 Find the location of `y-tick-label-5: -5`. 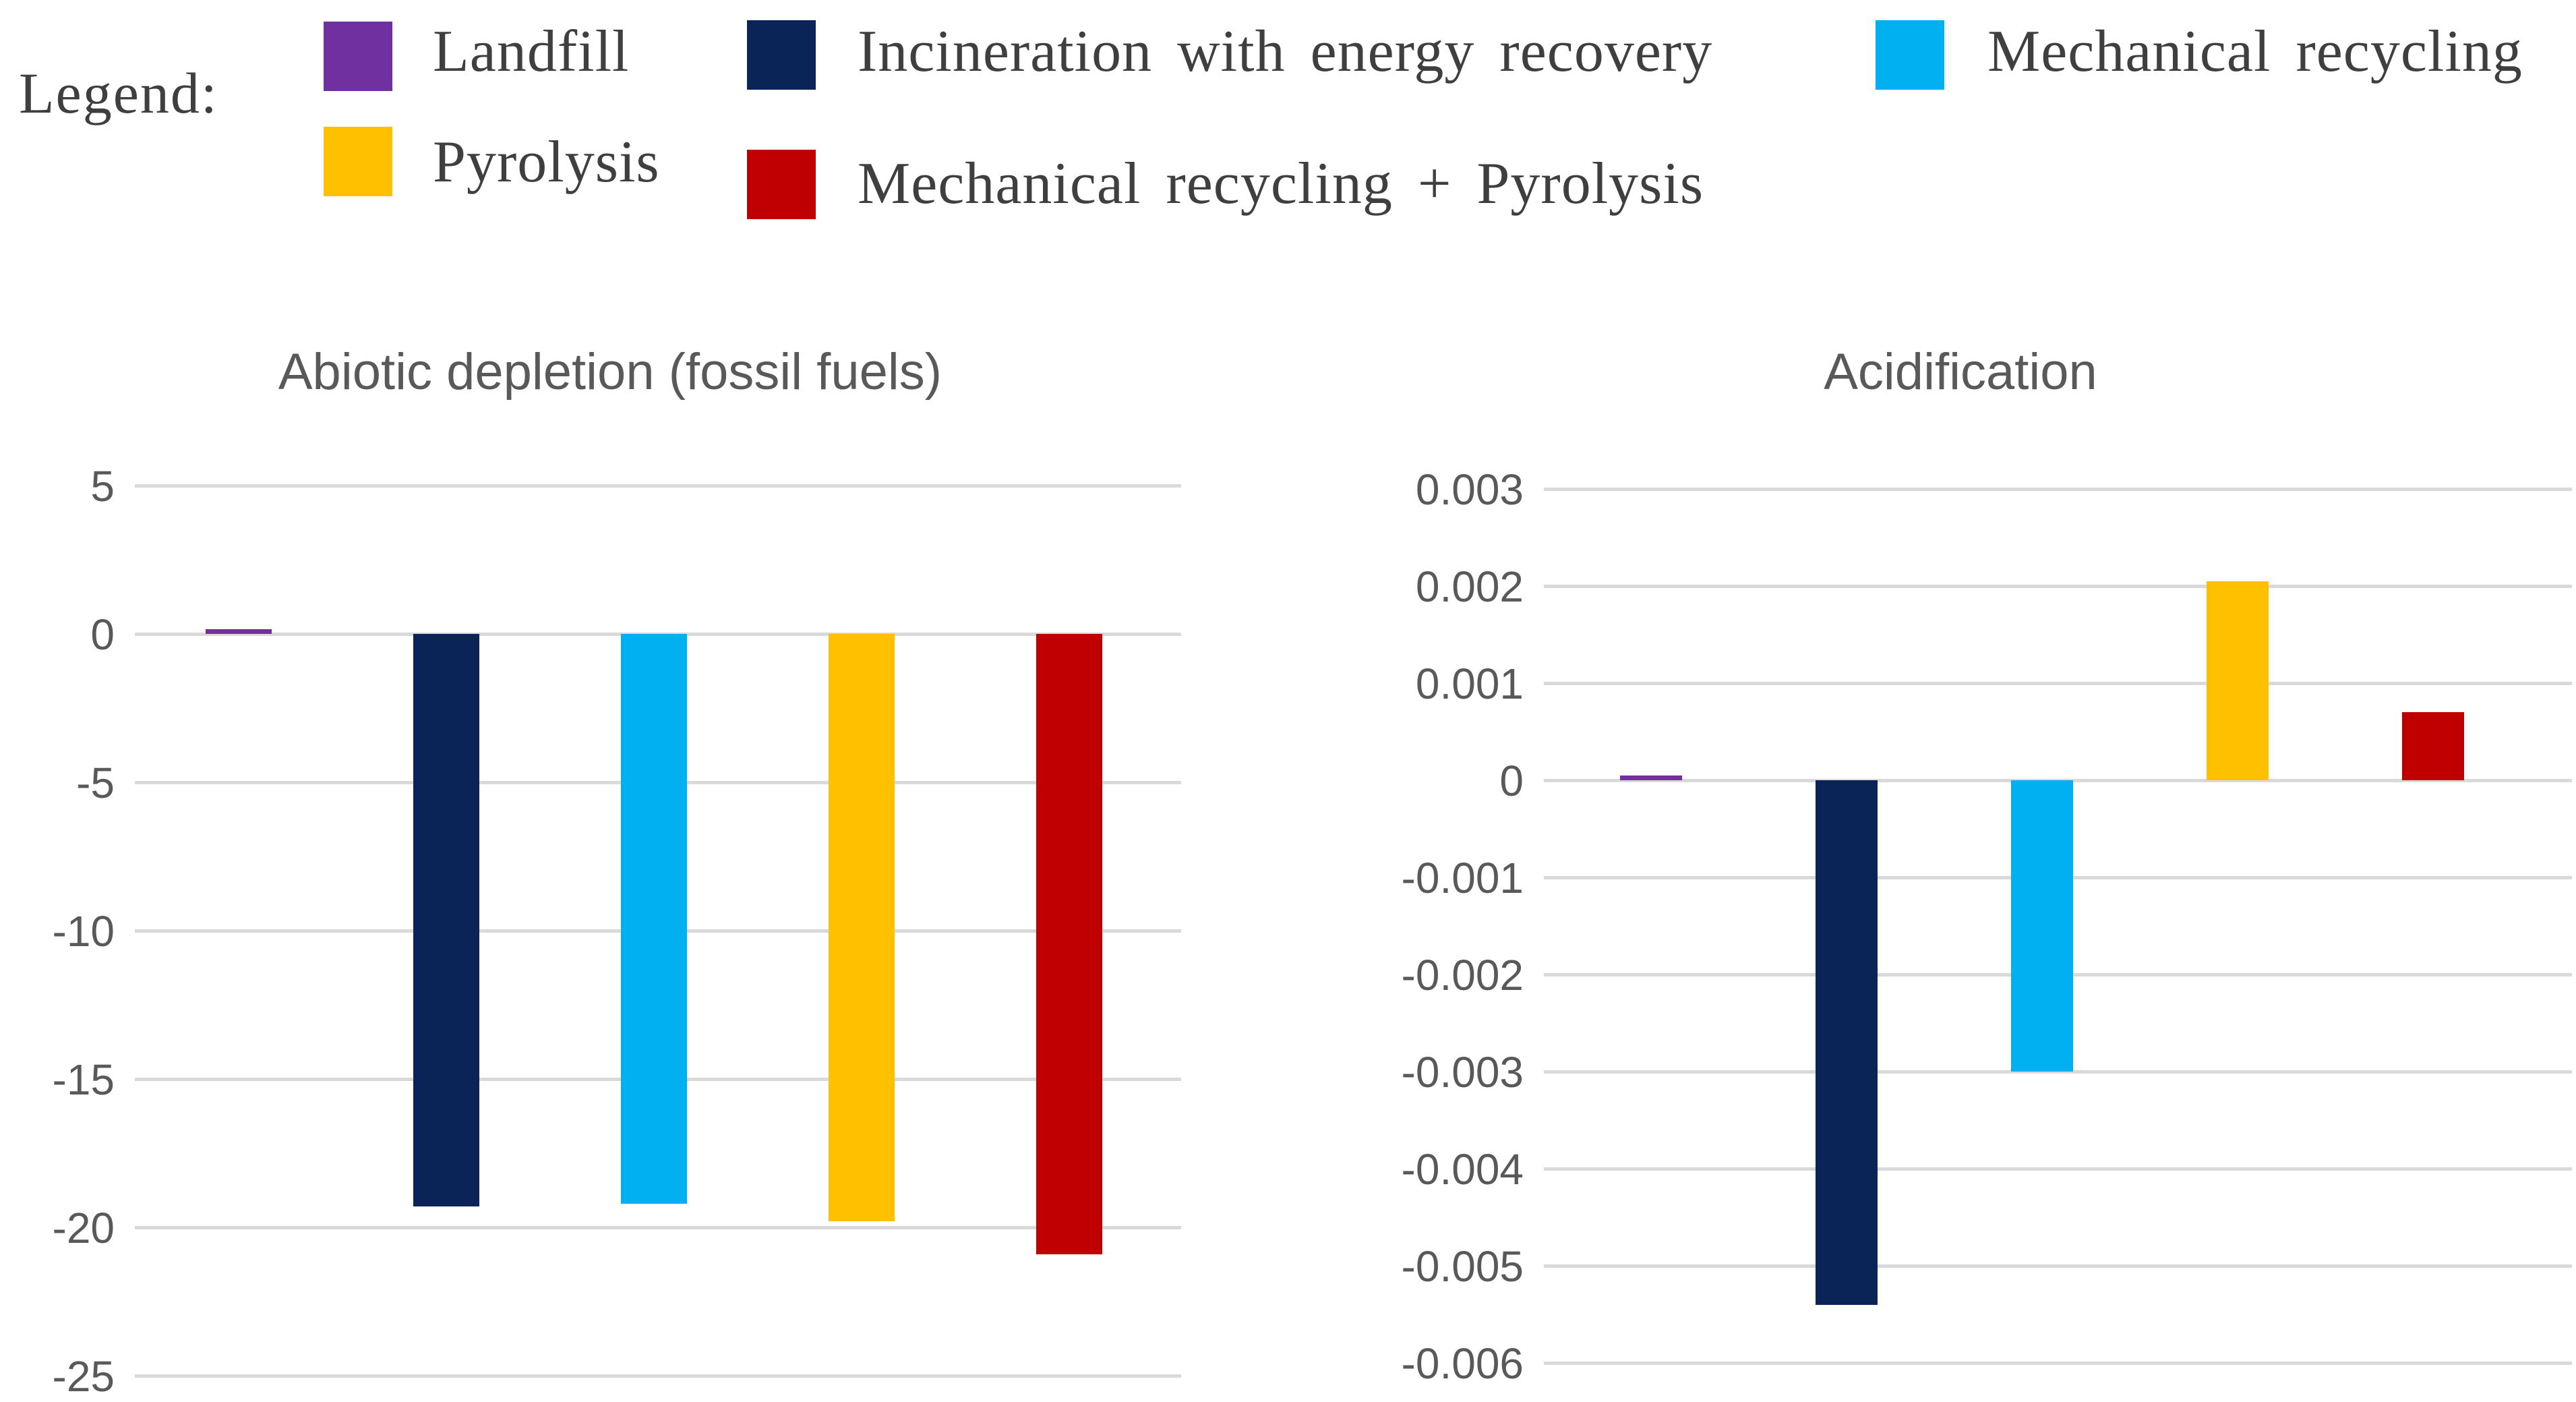

y-tick-label-5: -5 is located at coordinates (95, 783).